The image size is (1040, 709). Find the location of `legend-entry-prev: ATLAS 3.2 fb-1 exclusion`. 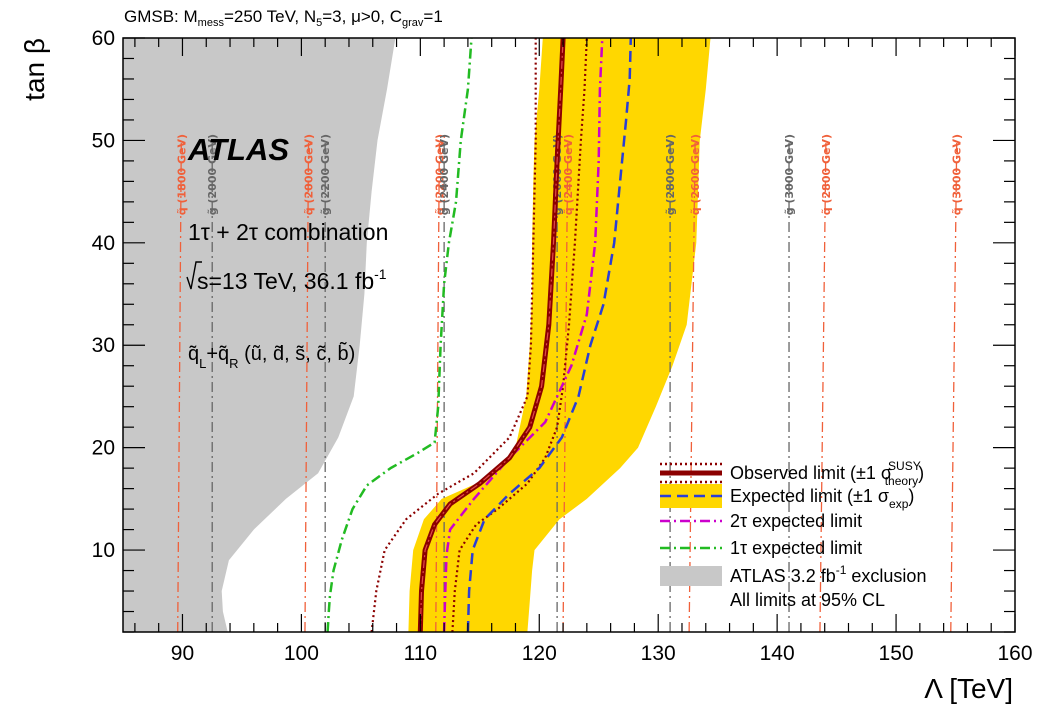

legend-entry-prev: ATLAS 3.2 fb-1 exclusion is located at coordinates (793, 574).